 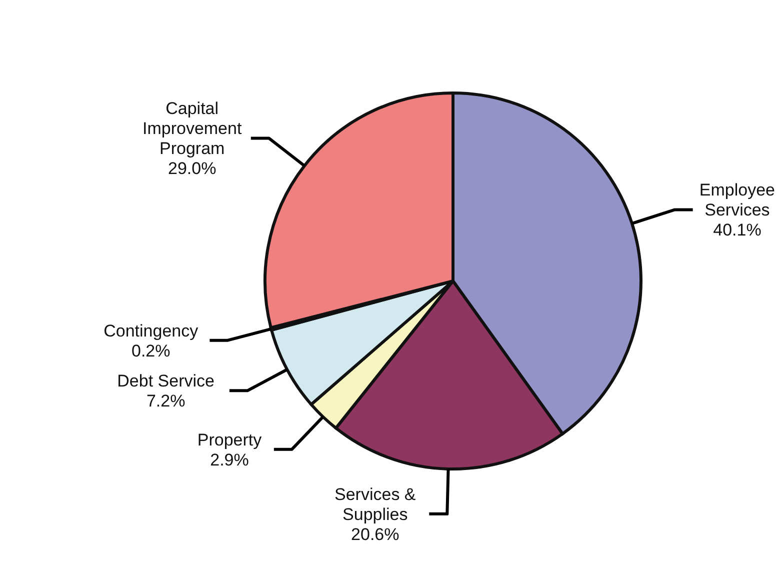 What do you see at coordinates (229, 460) in the screenshot?
I see `data-label: 2.9%` at bounding box center [229, 460].